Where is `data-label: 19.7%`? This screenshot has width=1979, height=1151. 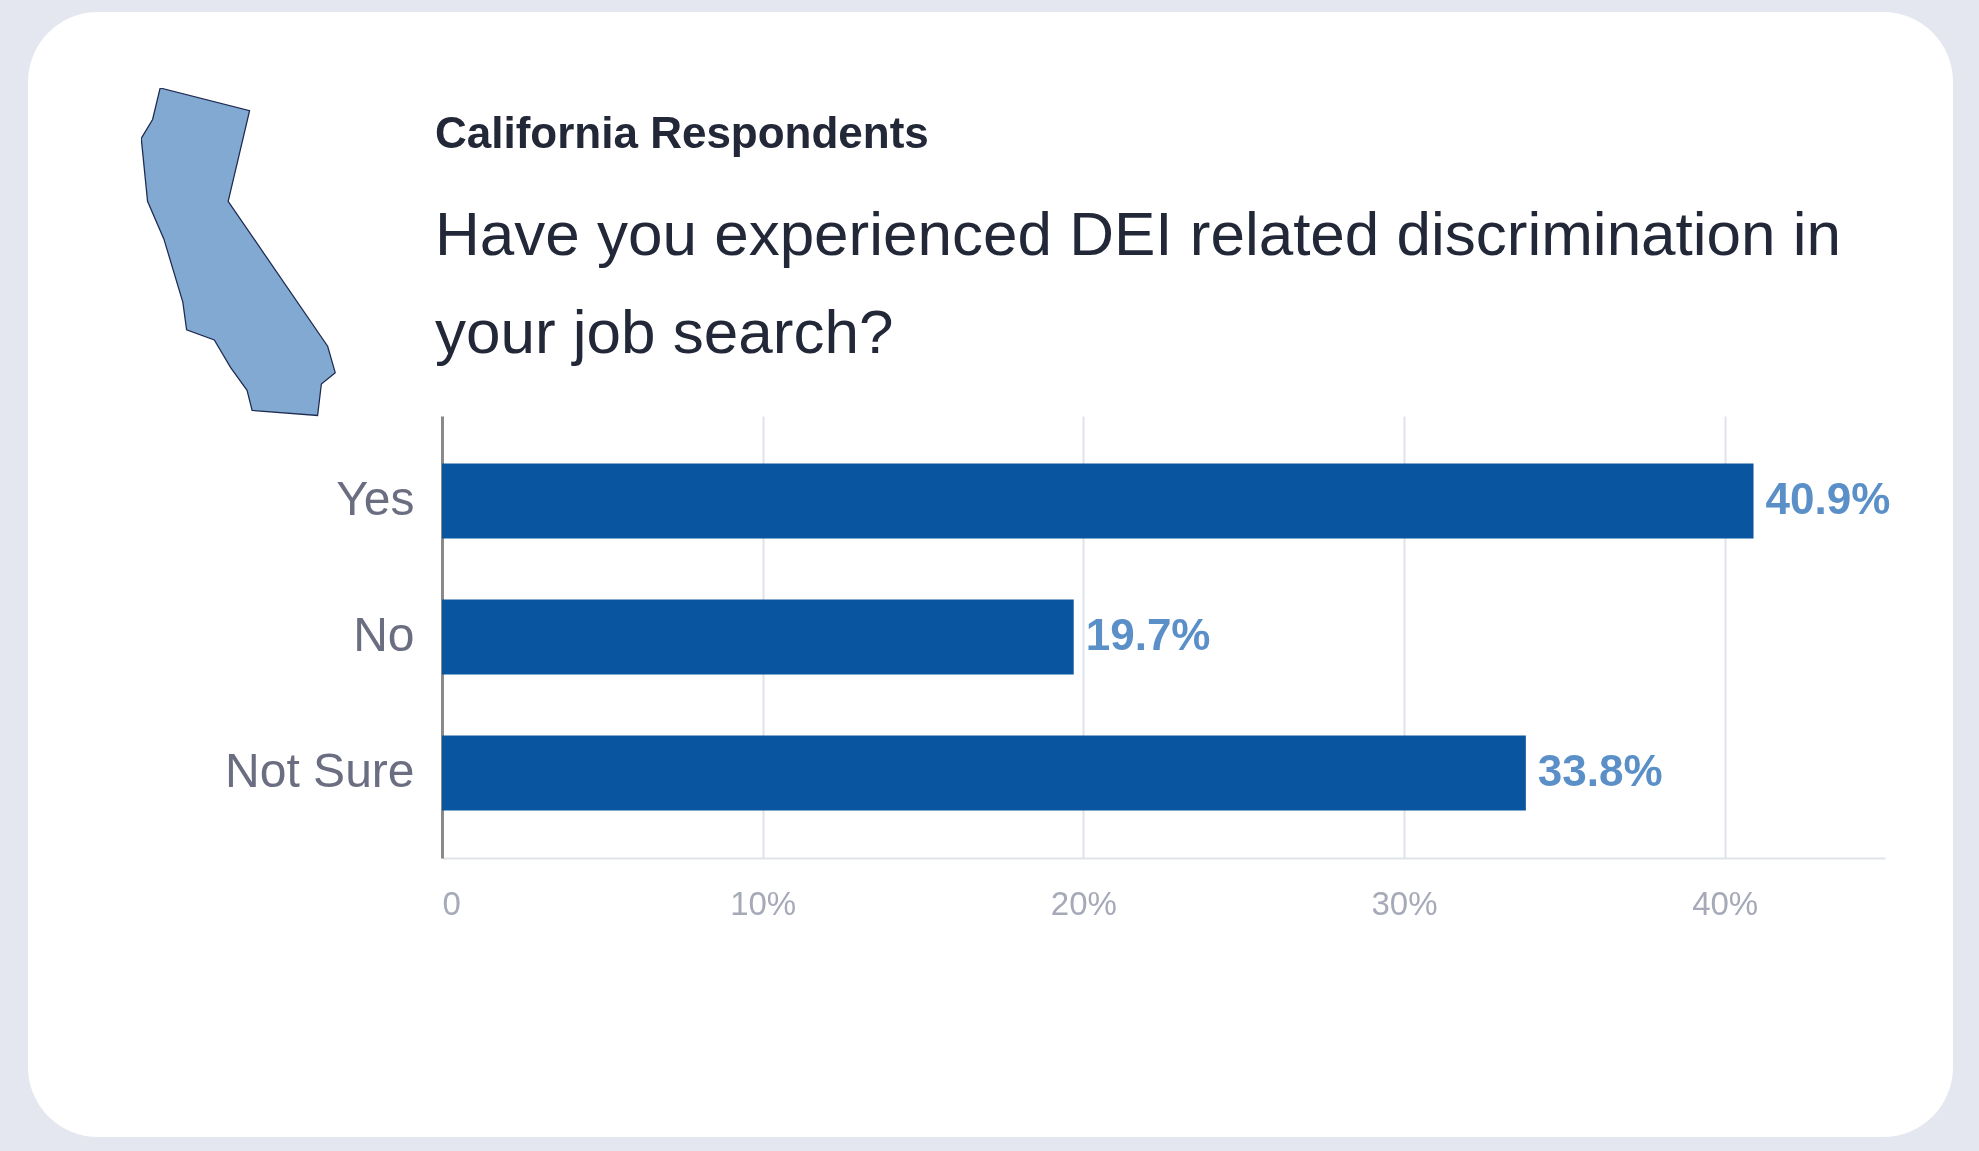
data-label: 19.7% is located at coordinates (1148, 634).